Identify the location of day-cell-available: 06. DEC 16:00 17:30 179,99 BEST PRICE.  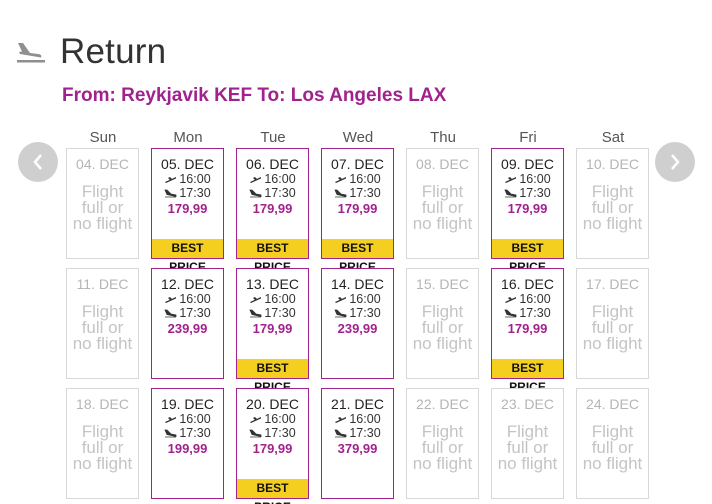
(272, 211).